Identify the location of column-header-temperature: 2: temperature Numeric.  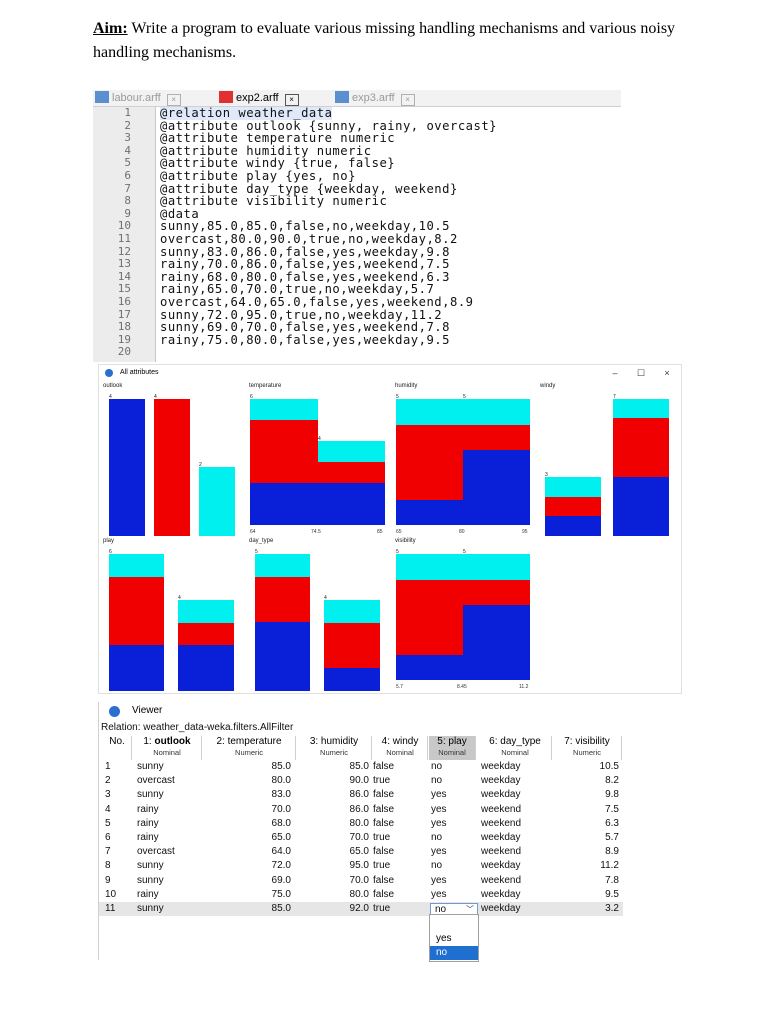
(249, 748).